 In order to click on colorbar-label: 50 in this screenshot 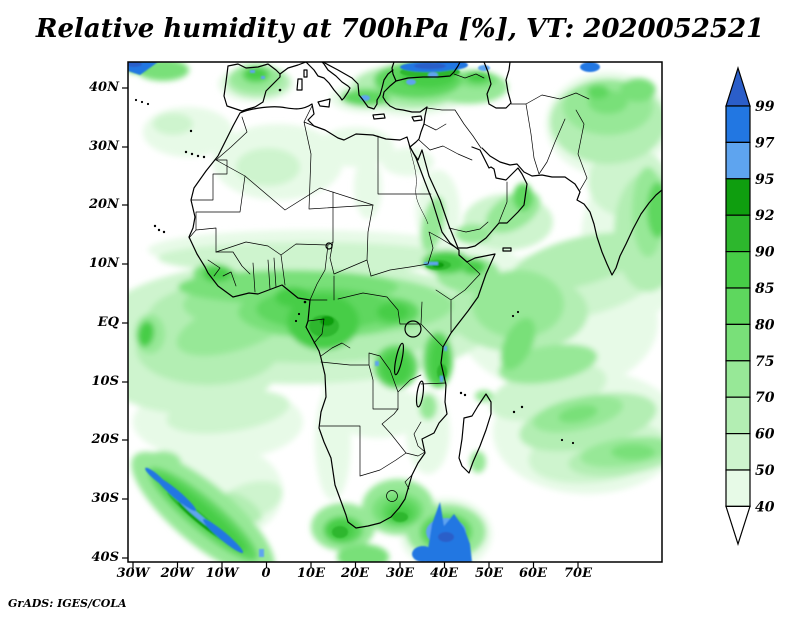, I will do `click(765, 471)`.